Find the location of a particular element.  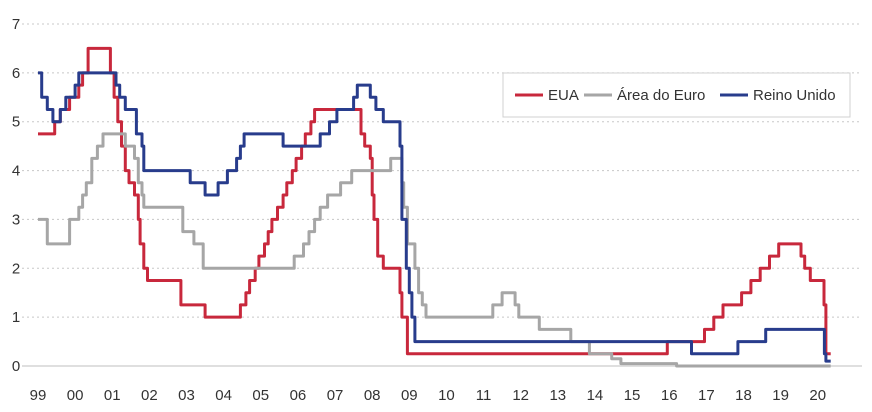

y-tick-label: 4 is located at coordinates (16, 171).